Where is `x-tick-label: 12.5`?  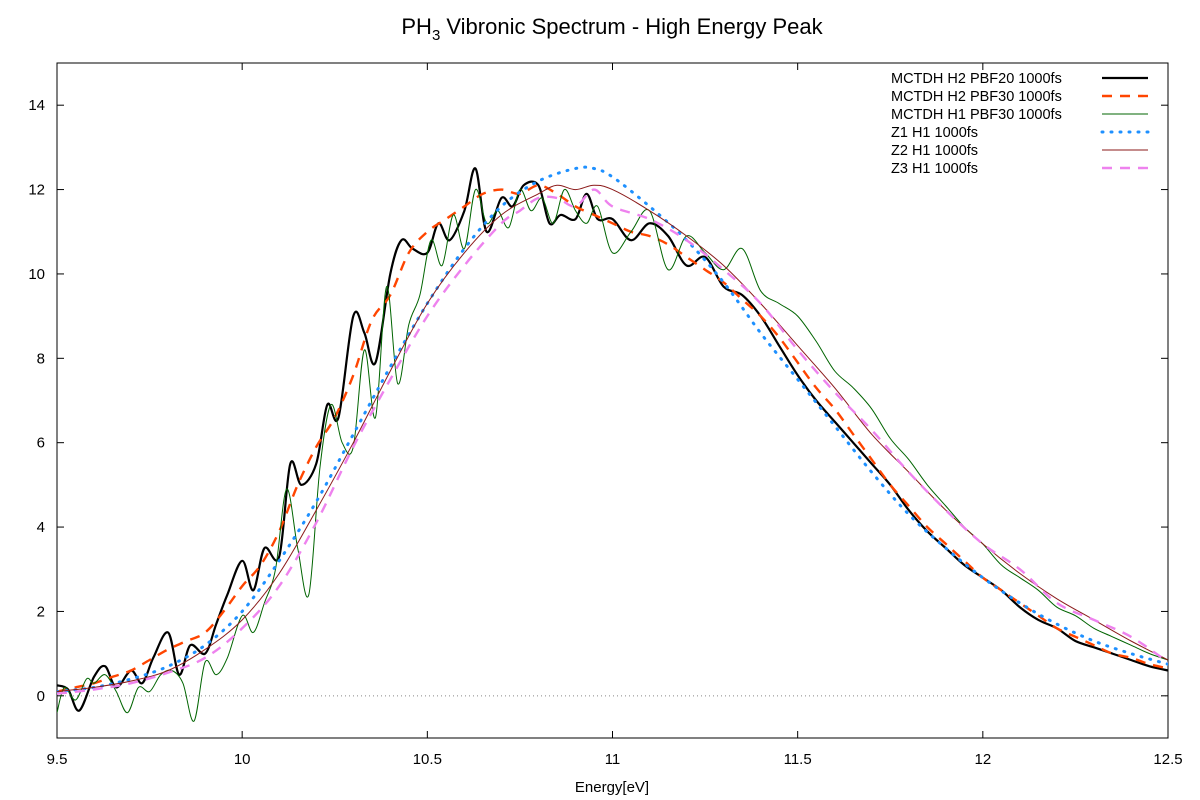
x-tick-label: 12.5 is located at coordinates (1167, 759).